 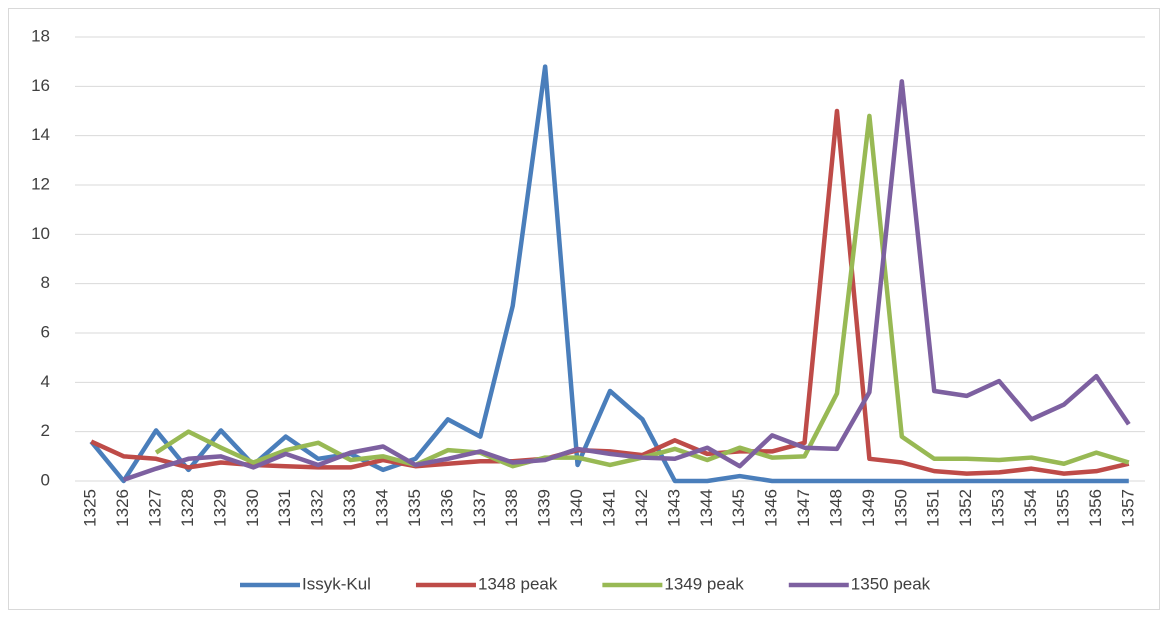 What do you see at coordinates (317, 508) in the screenshot?
I see `x-tick-label: 1332` at bounding box center [317, 508].